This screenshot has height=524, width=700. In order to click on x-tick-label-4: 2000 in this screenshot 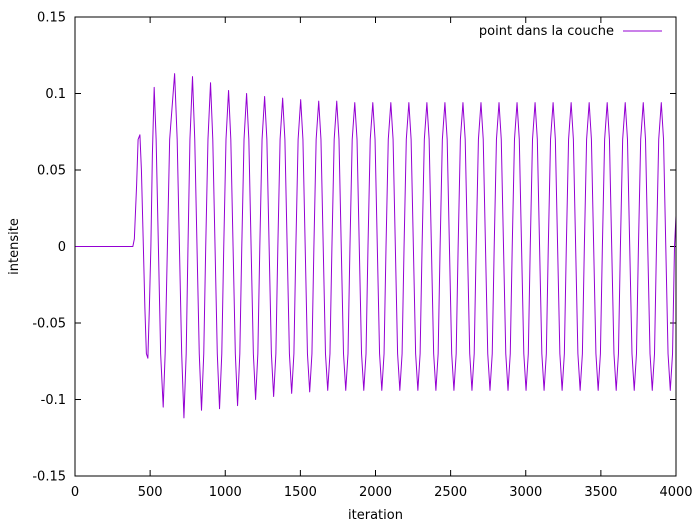, I will do `click(375, 492)`.